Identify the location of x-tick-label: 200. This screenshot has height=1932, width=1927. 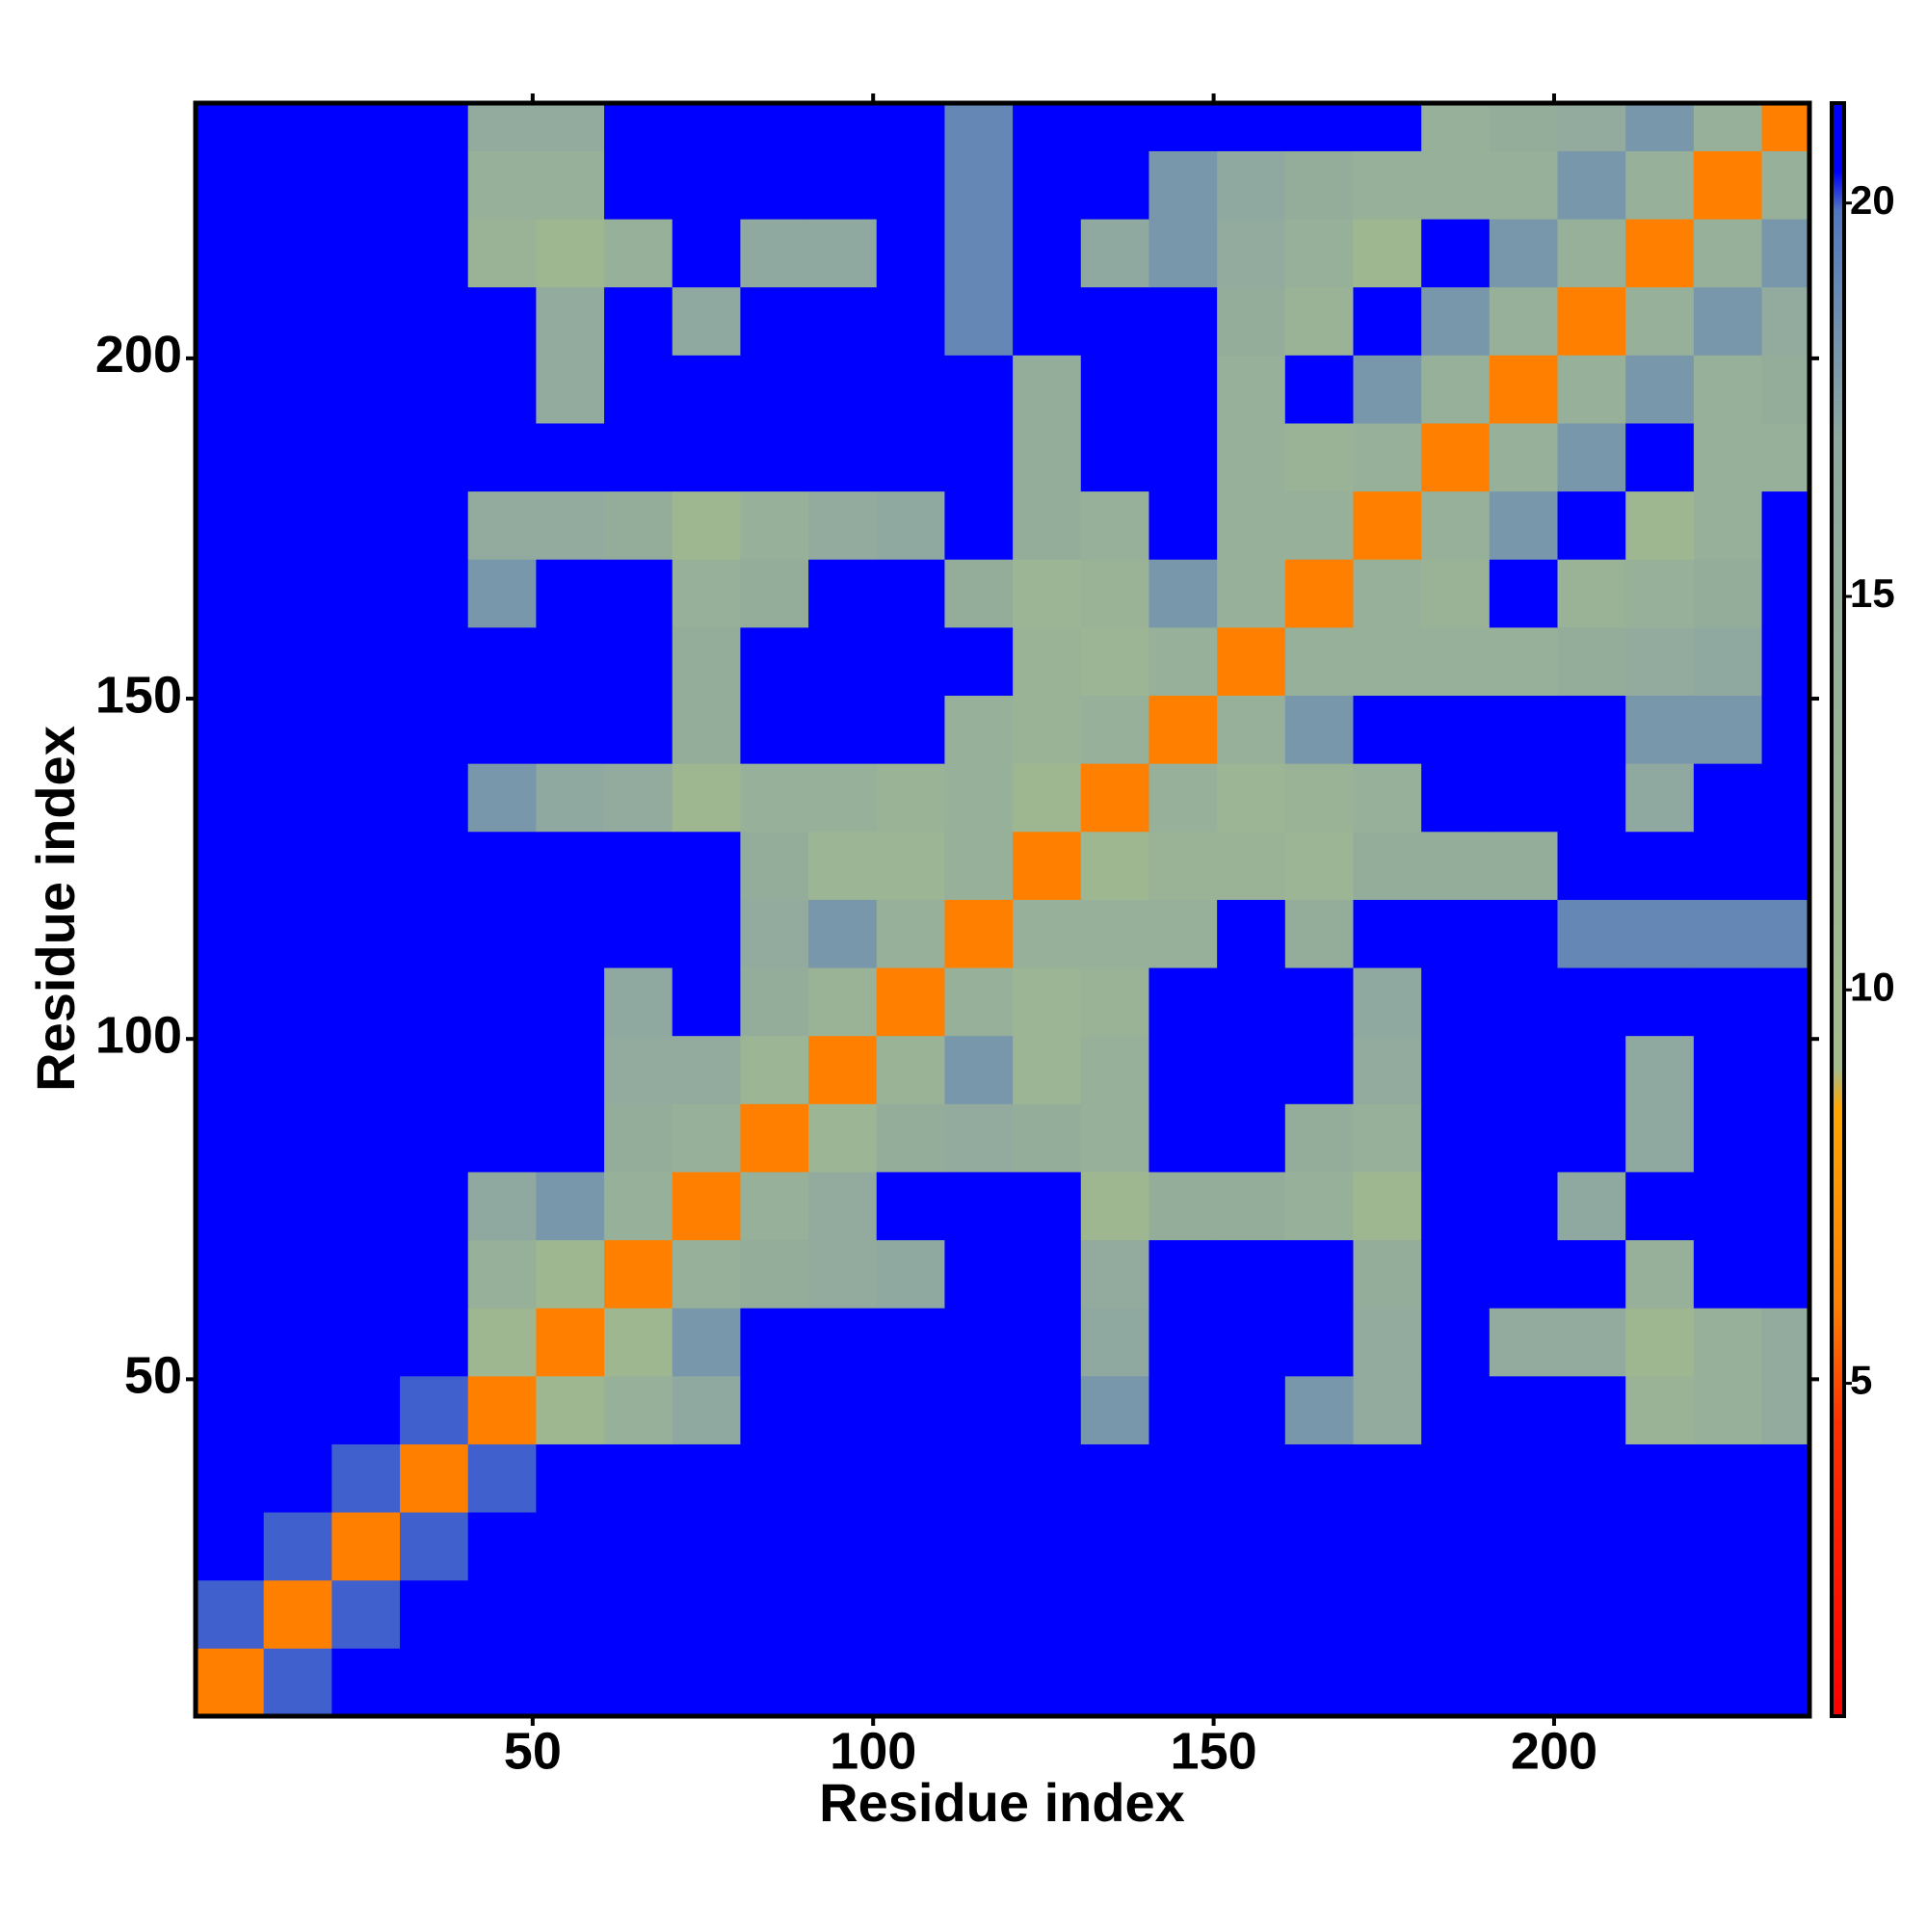
(1554, 1751).